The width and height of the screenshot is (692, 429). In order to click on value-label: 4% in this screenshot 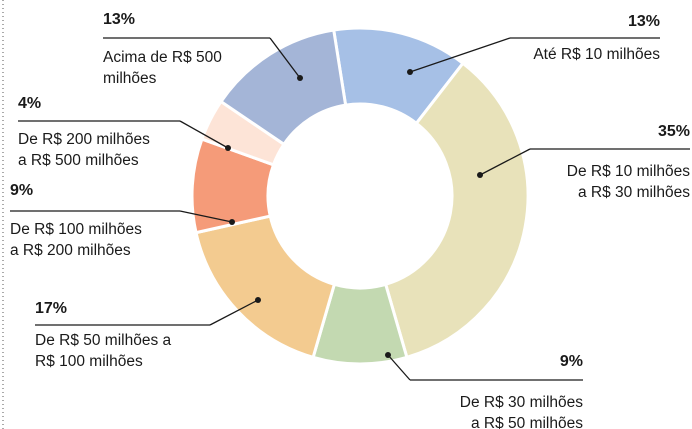, I will do `click(29, 103)`.